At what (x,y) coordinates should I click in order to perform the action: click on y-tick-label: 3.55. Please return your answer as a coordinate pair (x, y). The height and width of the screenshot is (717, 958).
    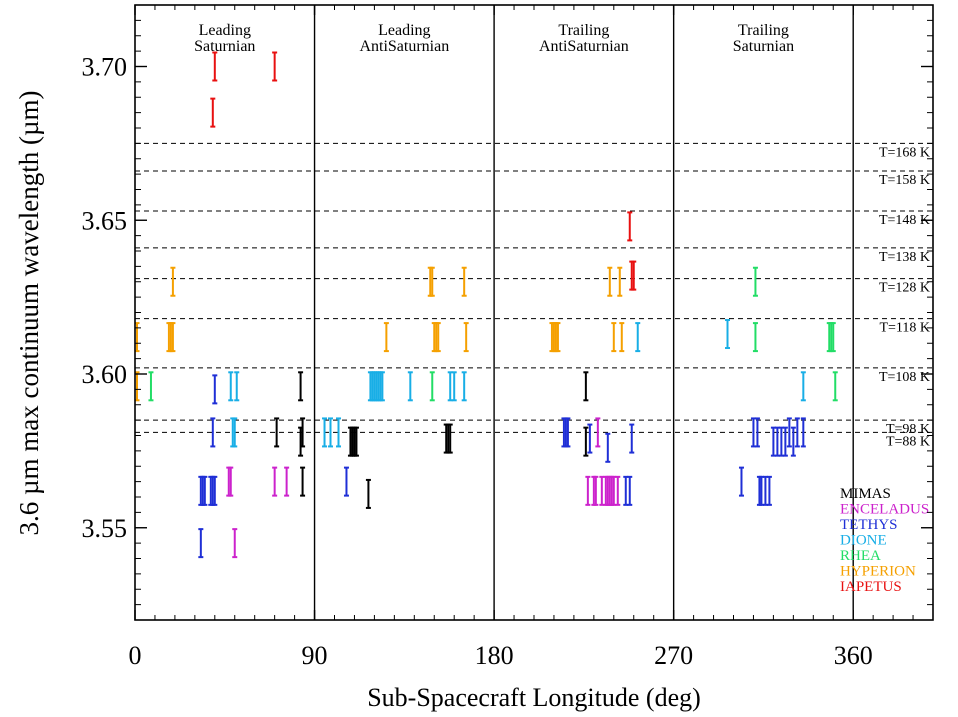
    Looking at the image, I should click on (105, 528).